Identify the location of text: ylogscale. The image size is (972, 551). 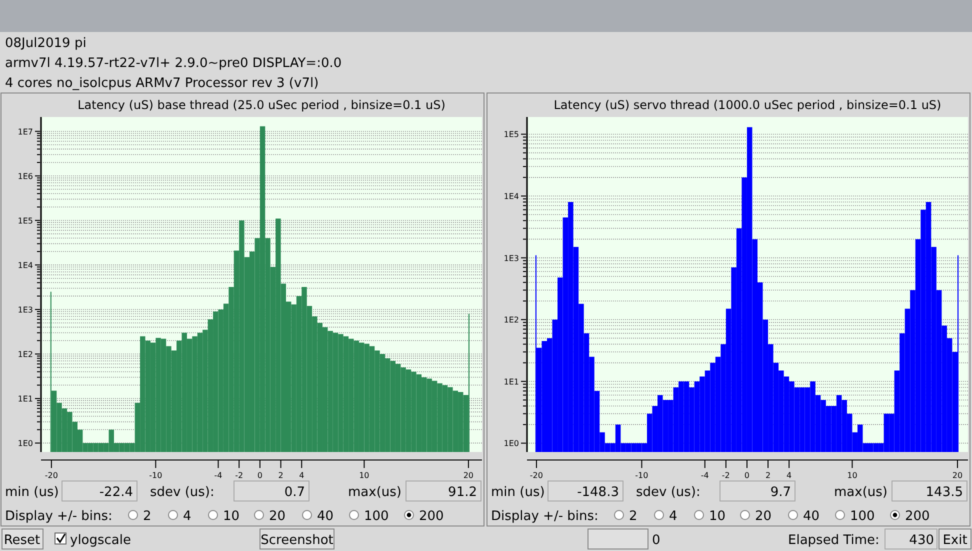
(101, 540).